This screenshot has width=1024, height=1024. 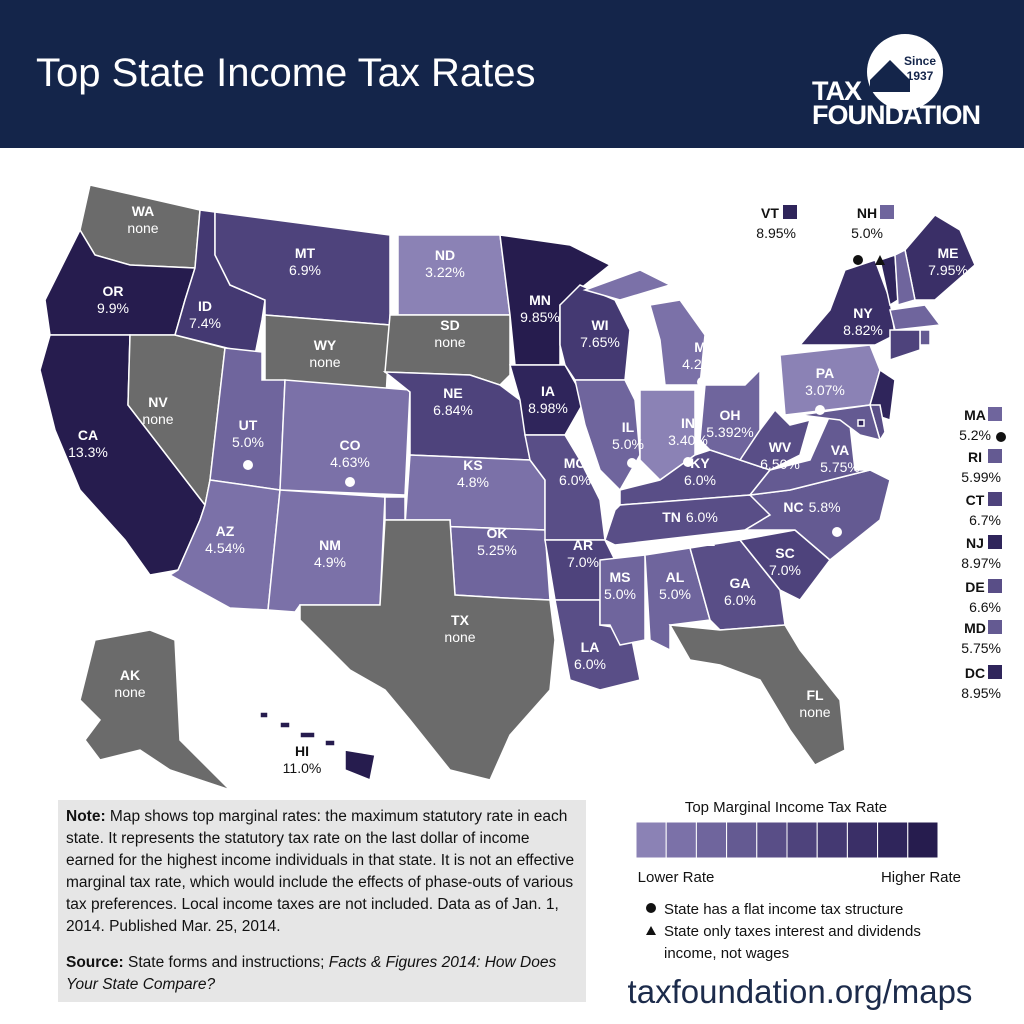 I want to click on state-rate: 6.6%, so click(x=985, y=607).